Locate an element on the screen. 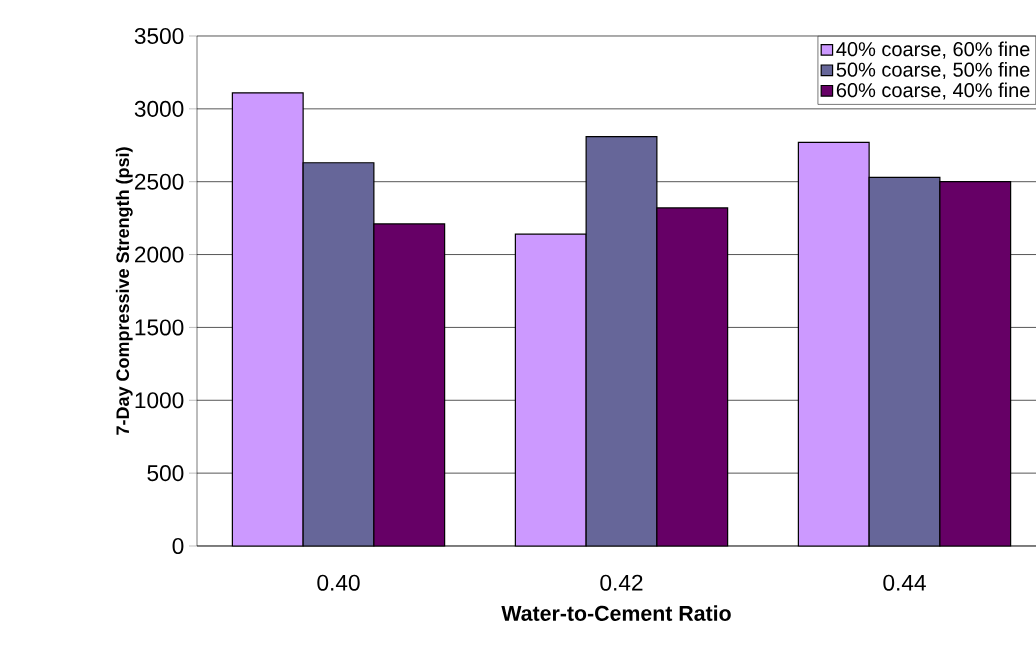 The width and height of the screenshot is (1036, 655). x-axis-title: Water-to-Cement Ratio is located at coordinates (616, 613).